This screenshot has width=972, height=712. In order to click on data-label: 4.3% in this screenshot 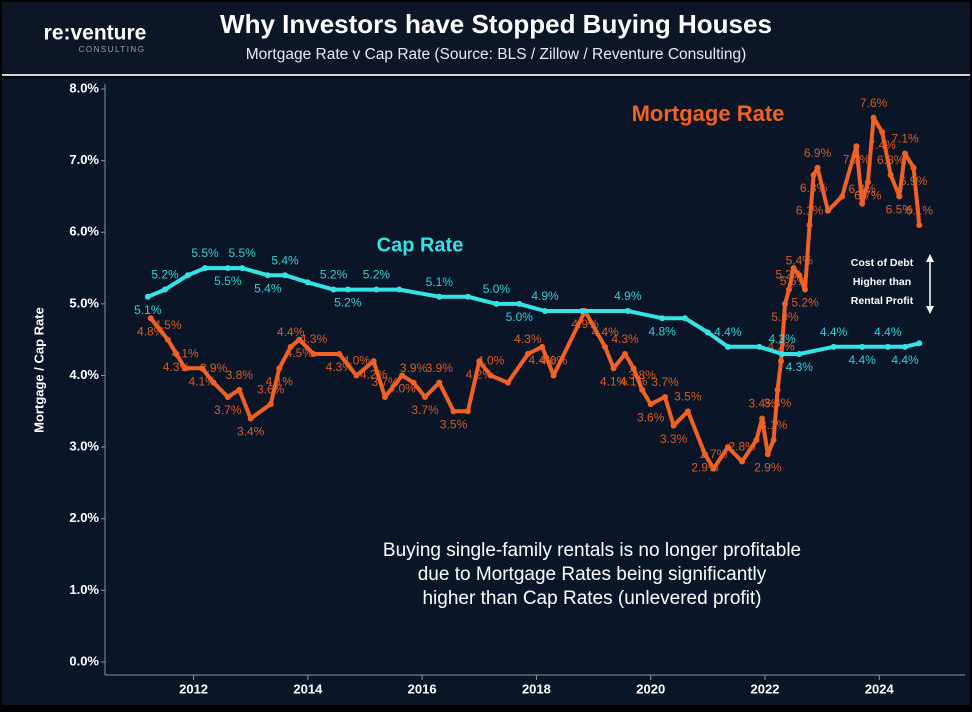, I will do `click(340, 367)`.